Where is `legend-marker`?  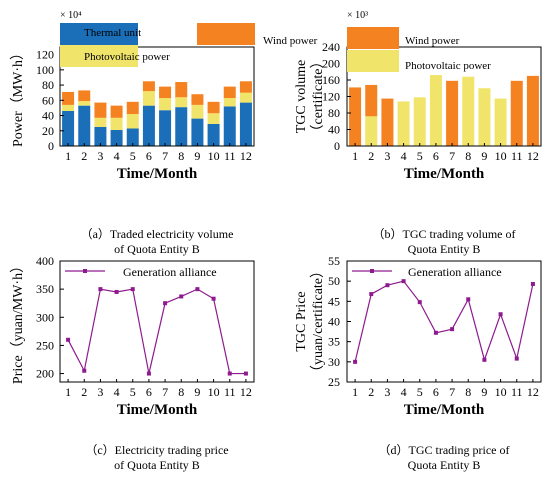 legend-marker is located at coordinates (85, 271).